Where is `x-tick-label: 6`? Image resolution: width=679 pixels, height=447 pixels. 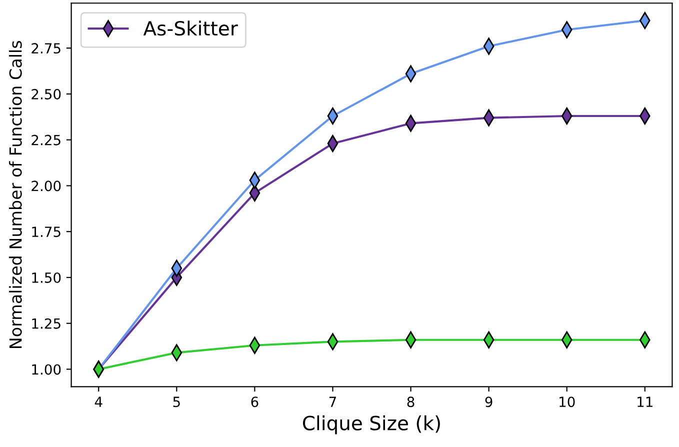 x-tick-label: 6 is located at coordinates (254, 402).